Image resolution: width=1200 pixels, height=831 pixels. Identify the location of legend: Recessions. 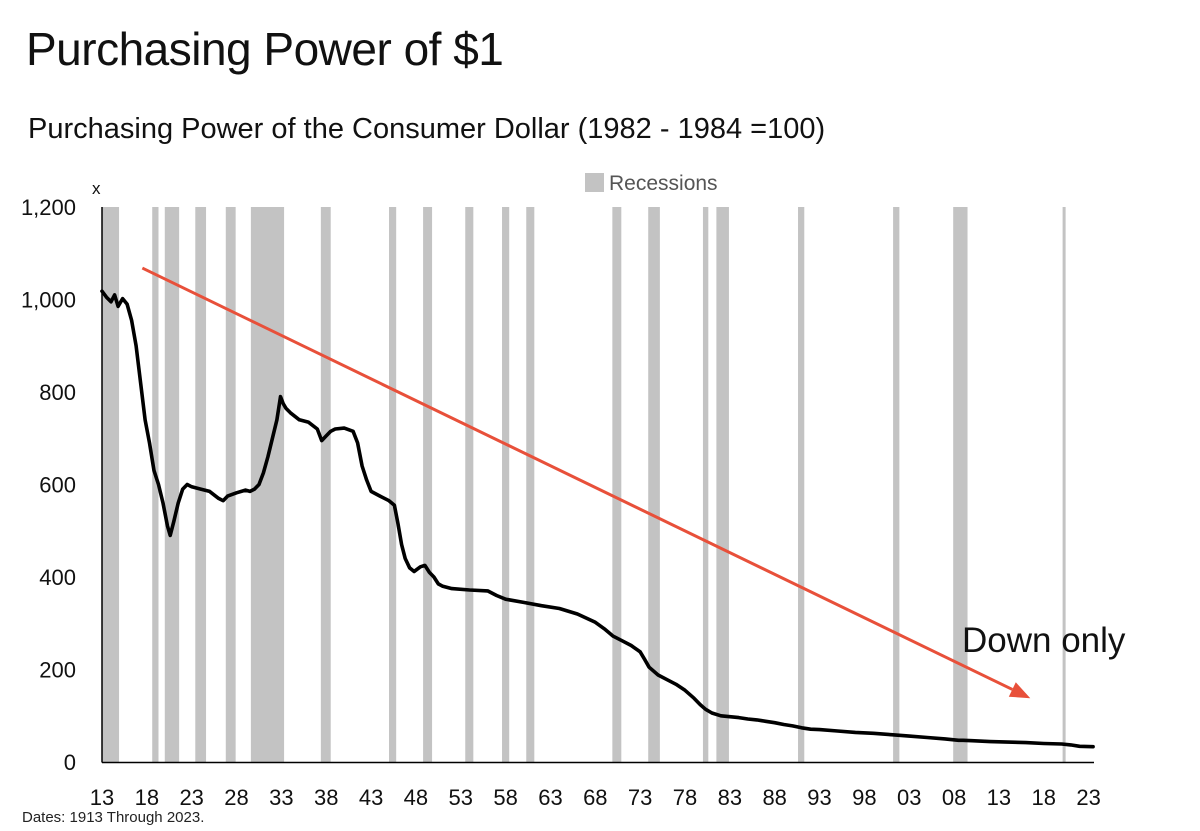
(651, 183).